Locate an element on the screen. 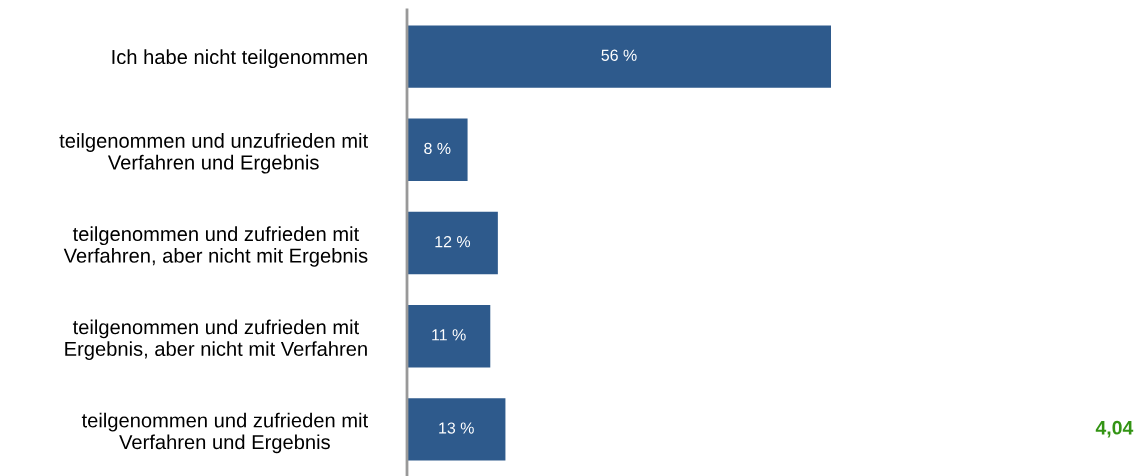  y-tick-label: teilgenommen und zufrieden mit Ergebnis, aber nicht mit Verfahren is located at coordinates (216, 339).